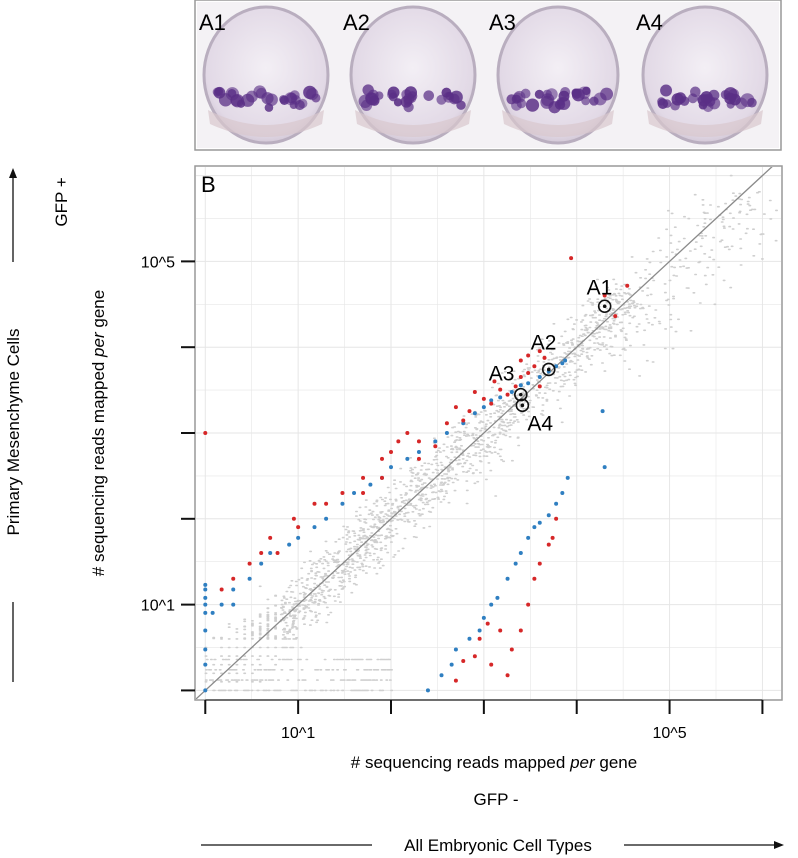  I want to click on stain-dots, so click(266, 98).